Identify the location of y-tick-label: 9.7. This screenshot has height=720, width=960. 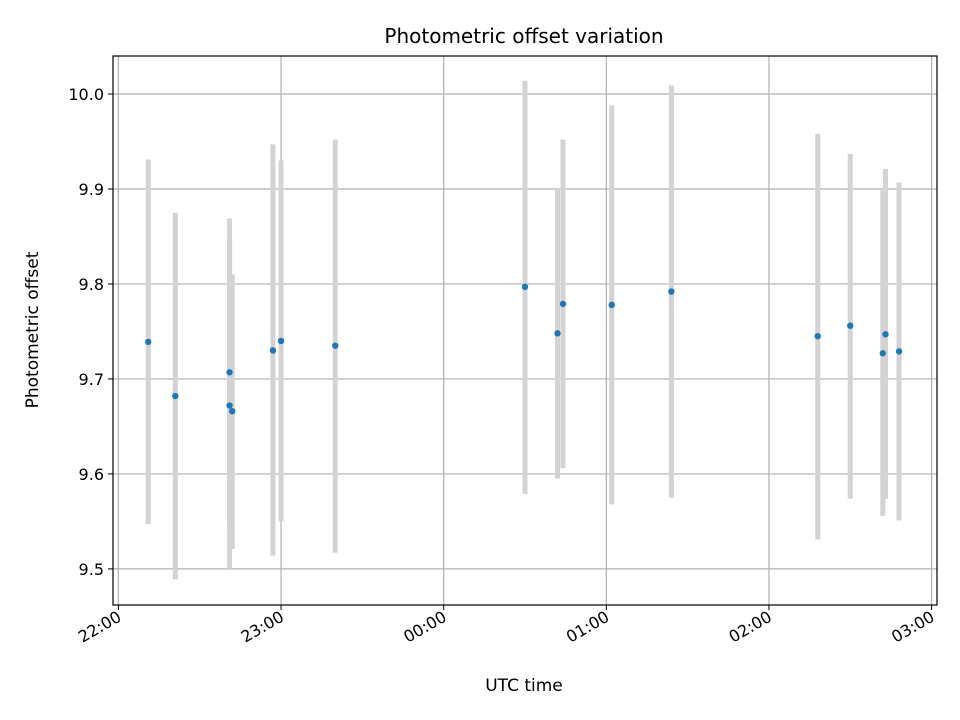
(91, 379).